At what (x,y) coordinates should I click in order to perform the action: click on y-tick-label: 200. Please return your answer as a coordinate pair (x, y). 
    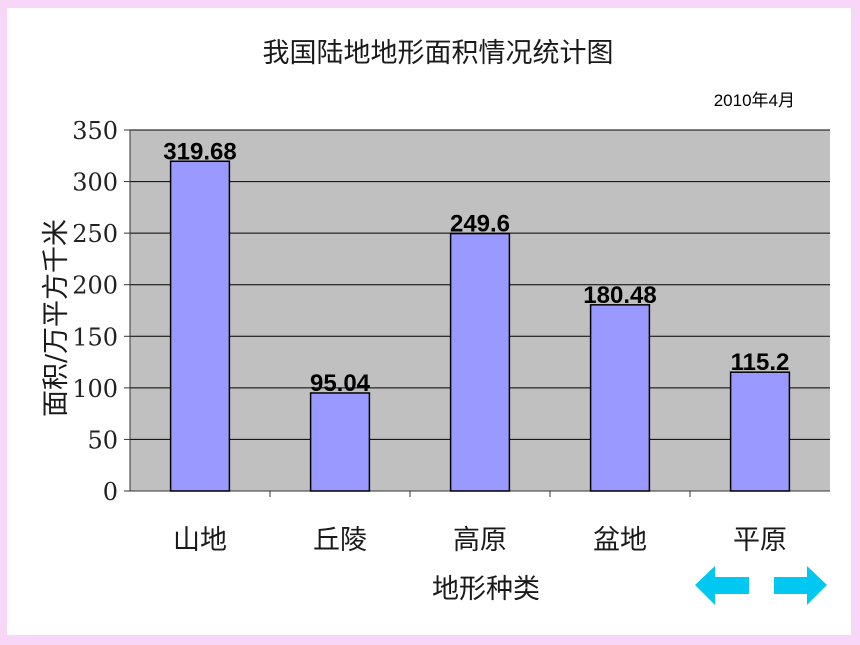
    Looking at the image, I should click on (95, 286).